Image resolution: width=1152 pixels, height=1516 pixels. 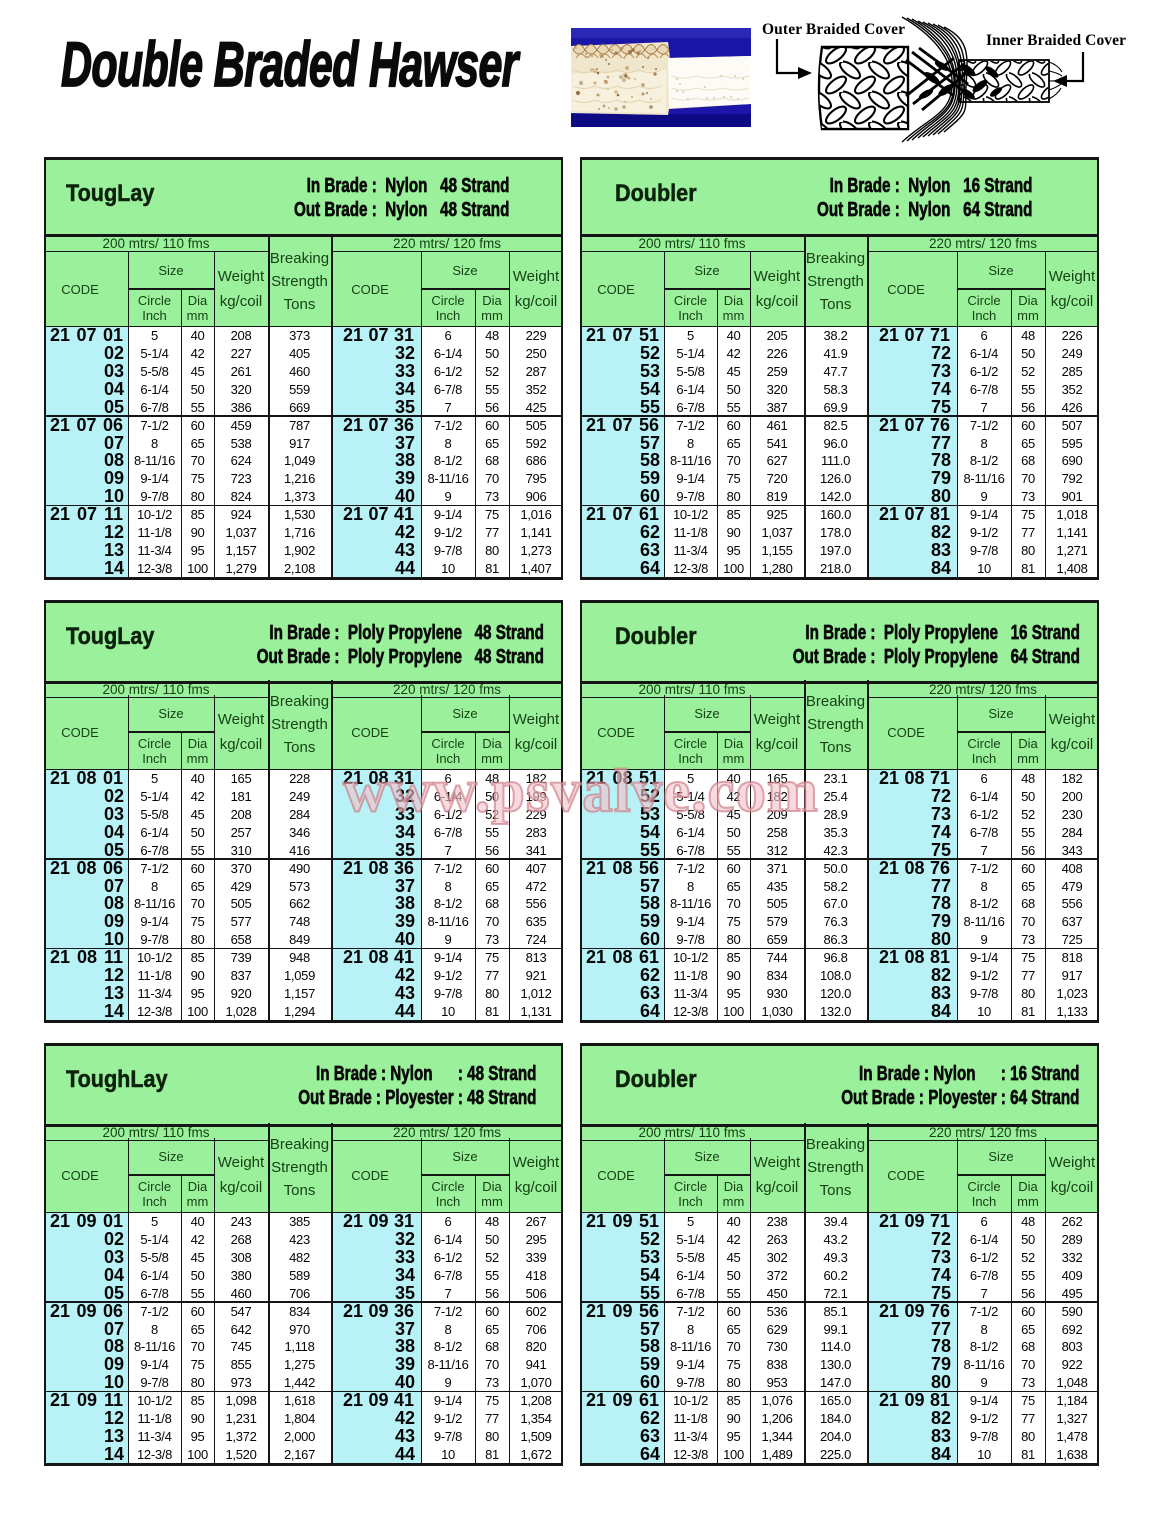 What do you see at coordinates (1056, 40) in the screenshot?
I see `svg-text: Inner Braided Cover` at bounding box center [1056, 40].